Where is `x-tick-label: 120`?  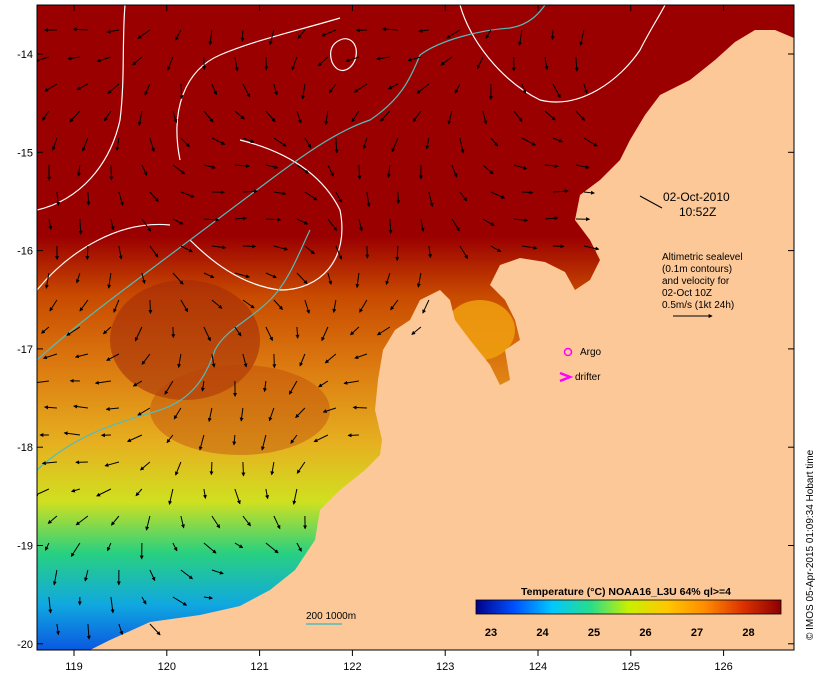 x-tick-label: 120 is located at coordinates (167, 667).